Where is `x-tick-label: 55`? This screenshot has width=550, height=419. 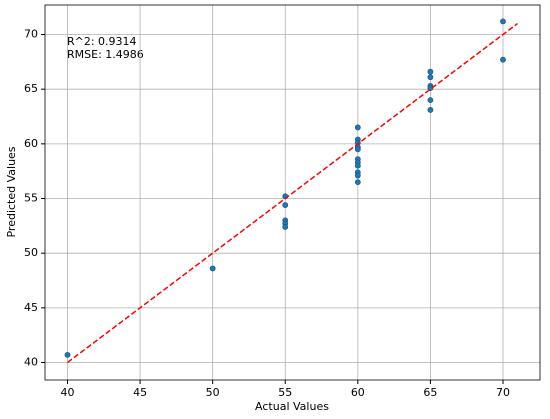
x-tick-label: 55 is located at coordinates (285, 392).